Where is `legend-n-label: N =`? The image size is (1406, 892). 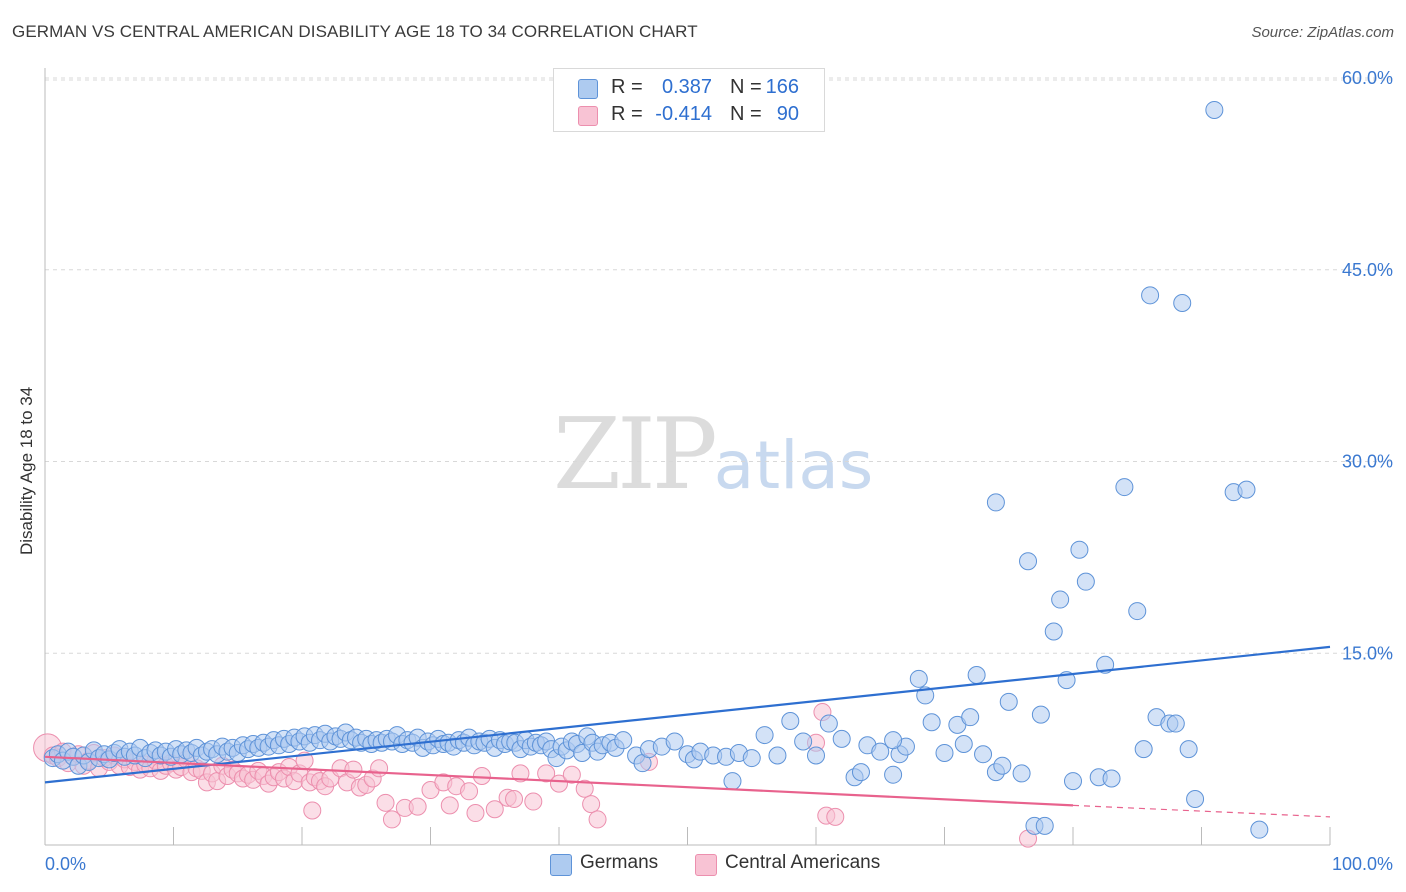
legend-n-label: N = is located at coordinates (746, 87).